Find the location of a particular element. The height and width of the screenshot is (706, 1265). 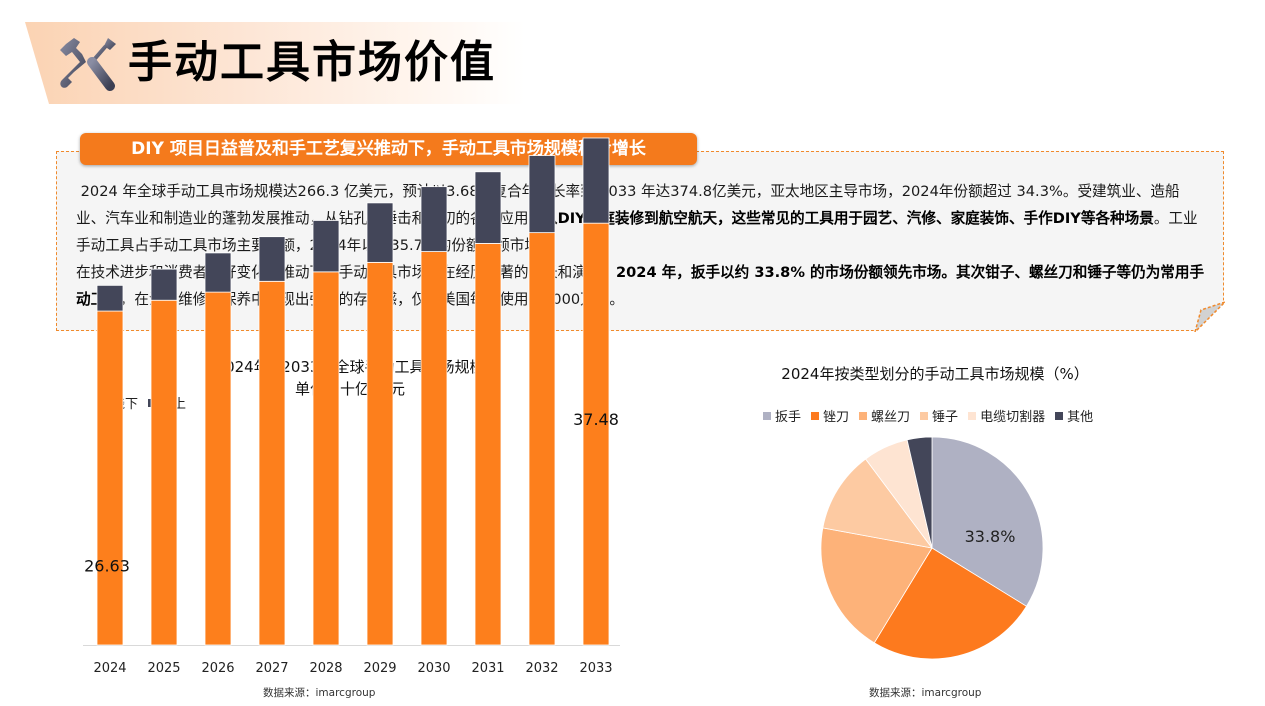

page-fold-corner is located at coordinates (1209, 316).